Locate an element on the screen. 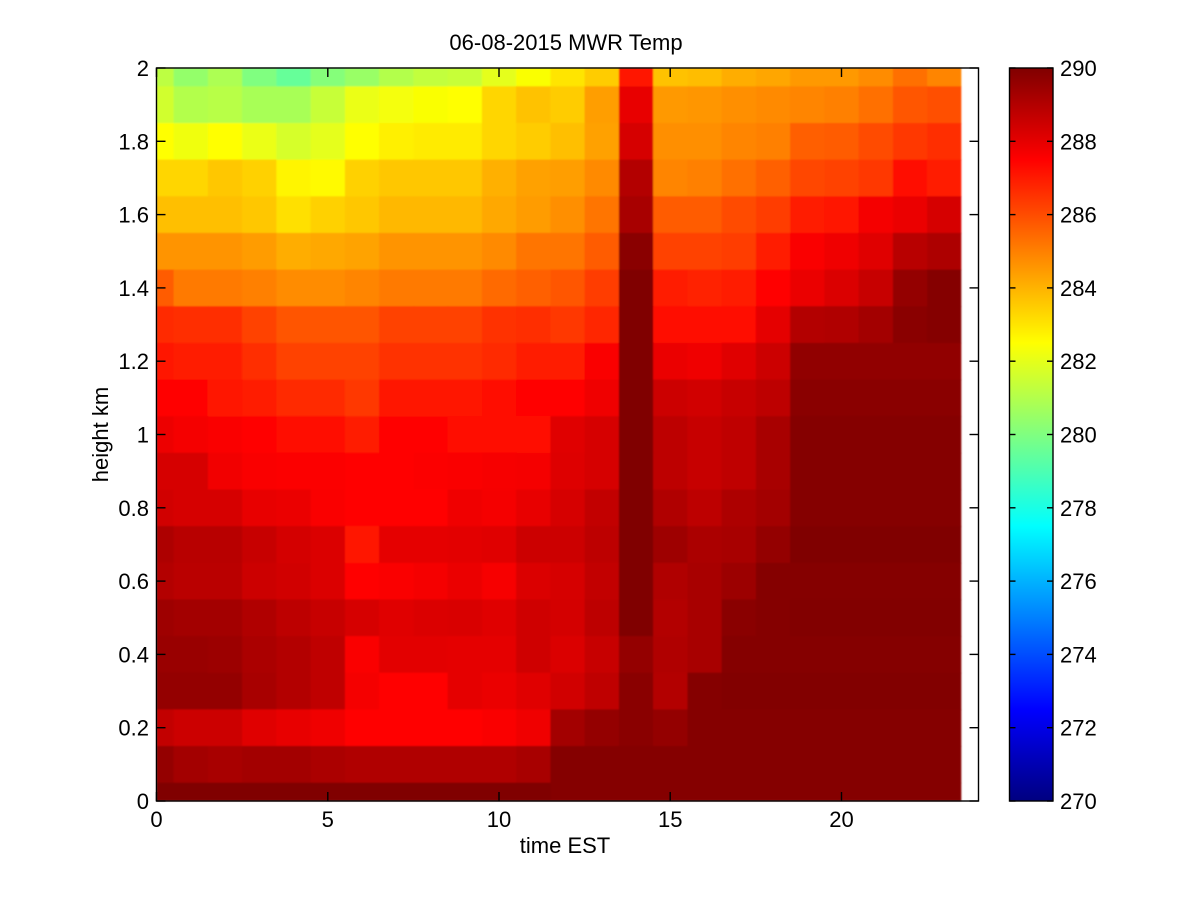 The height and width of the screenshot is (900, 1200). svg-text: 0.8 is located at coordinates (133, 508).